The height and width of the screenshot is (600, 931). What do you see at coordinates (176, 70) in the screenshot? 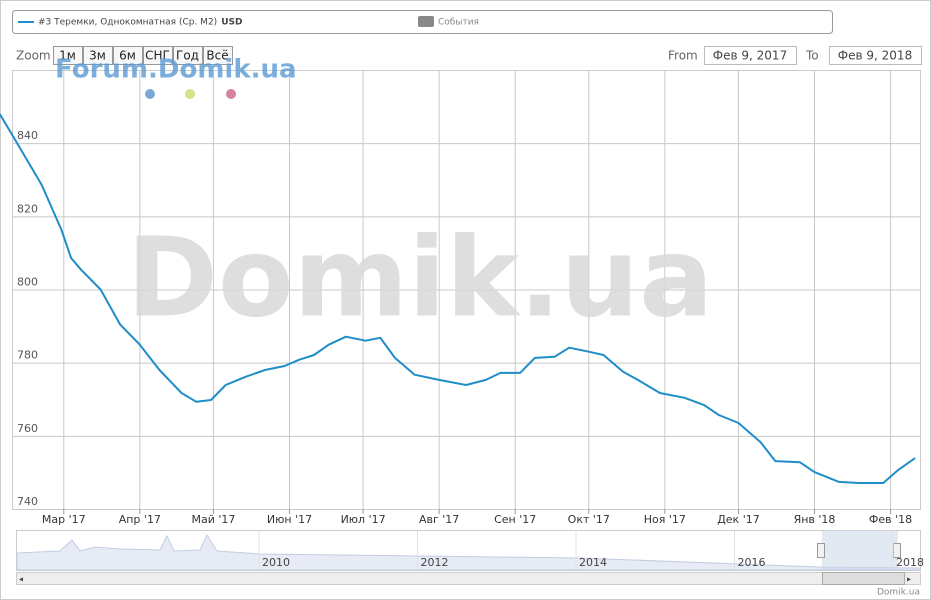
I see `forum-watermark: Forum.Domik.ua` at bounding box center [176, 70].